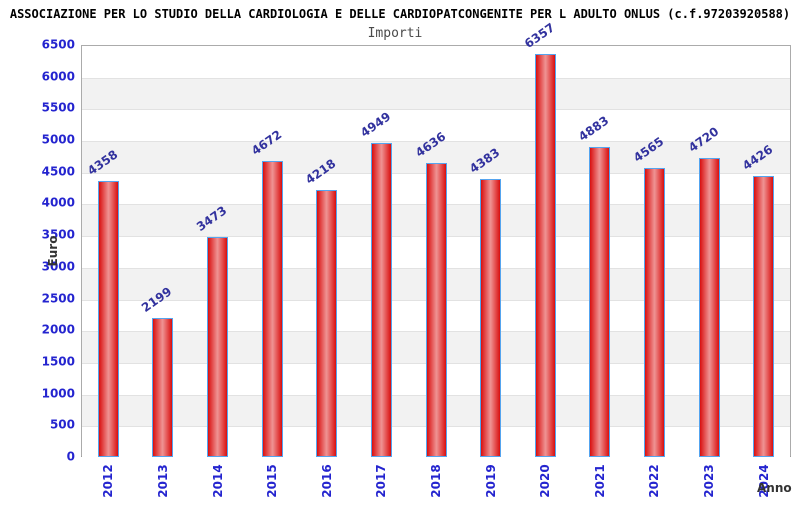  What do you see at coordinates (58, 298) in the screenshot?
I see `y-tick-label: 2500` at bounding box center [58, 298].